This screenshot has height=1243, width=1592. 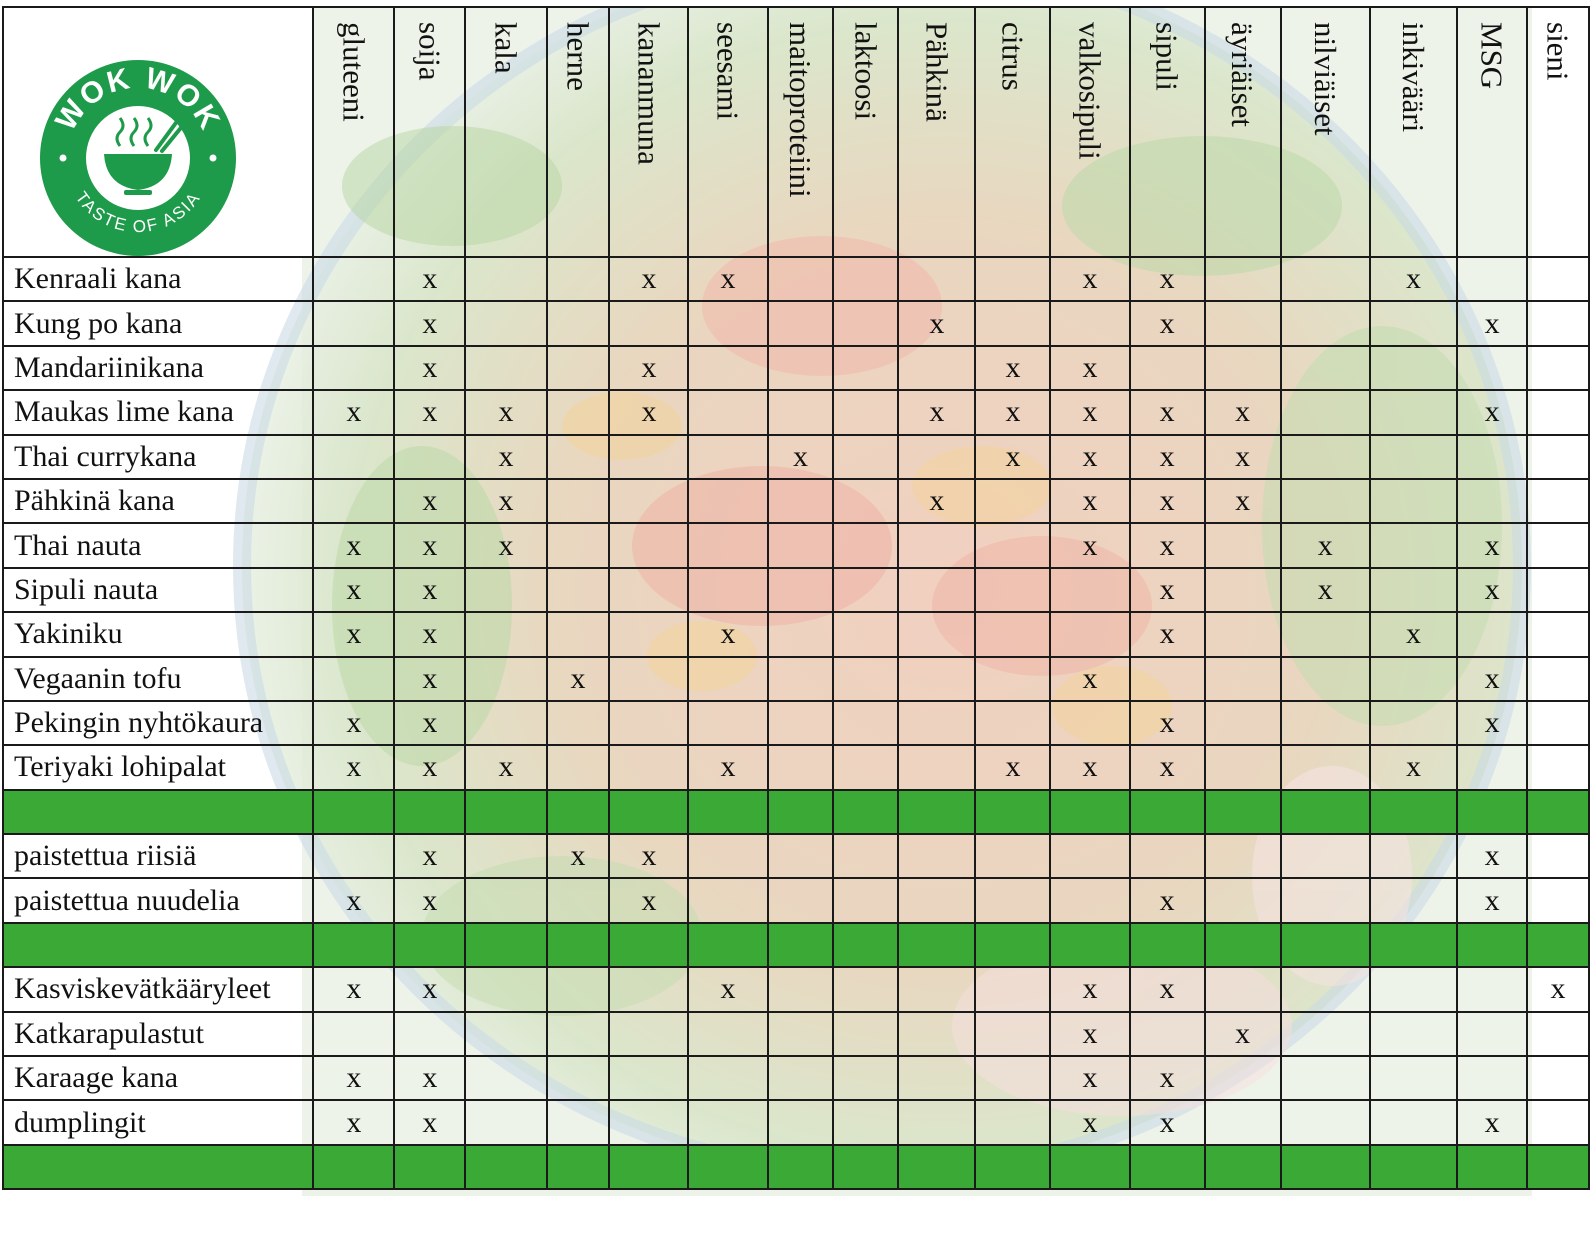 I want to click on cell-maitoproteiini, so click(x=800, y=501).